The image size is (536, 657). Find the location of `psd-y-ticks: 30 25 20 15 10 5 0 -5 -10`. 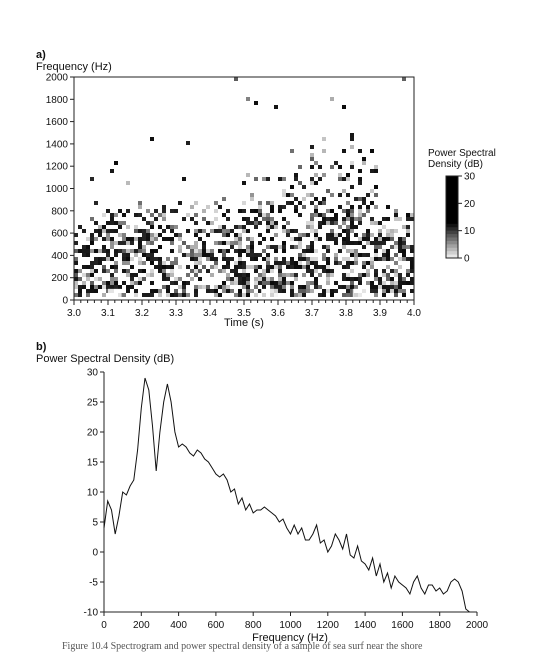

psd-y-ticks: 30 25 20 15 10 5 0 -5 -10 is located at coordinates (94, 493).